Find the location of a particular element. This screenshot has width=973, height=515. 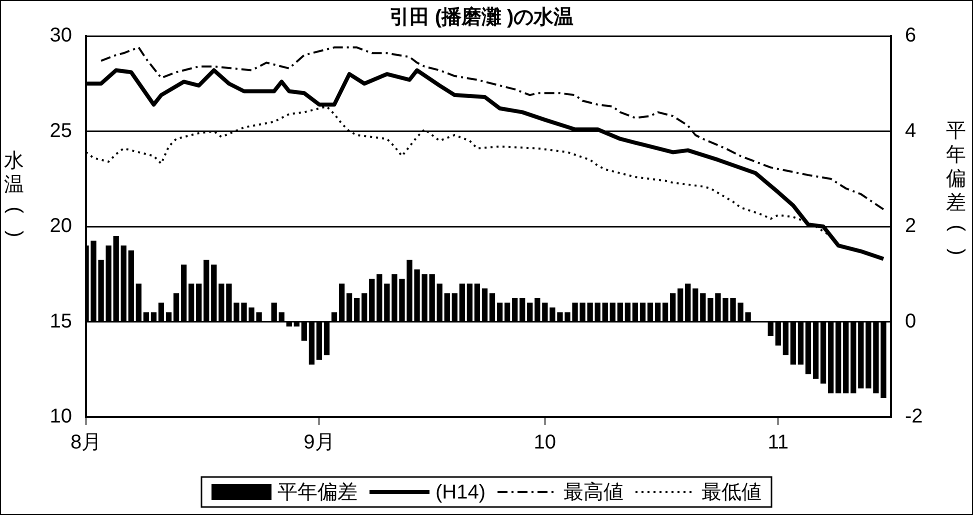

y-axis-title: 水温() is located at coordinates (14, 195).